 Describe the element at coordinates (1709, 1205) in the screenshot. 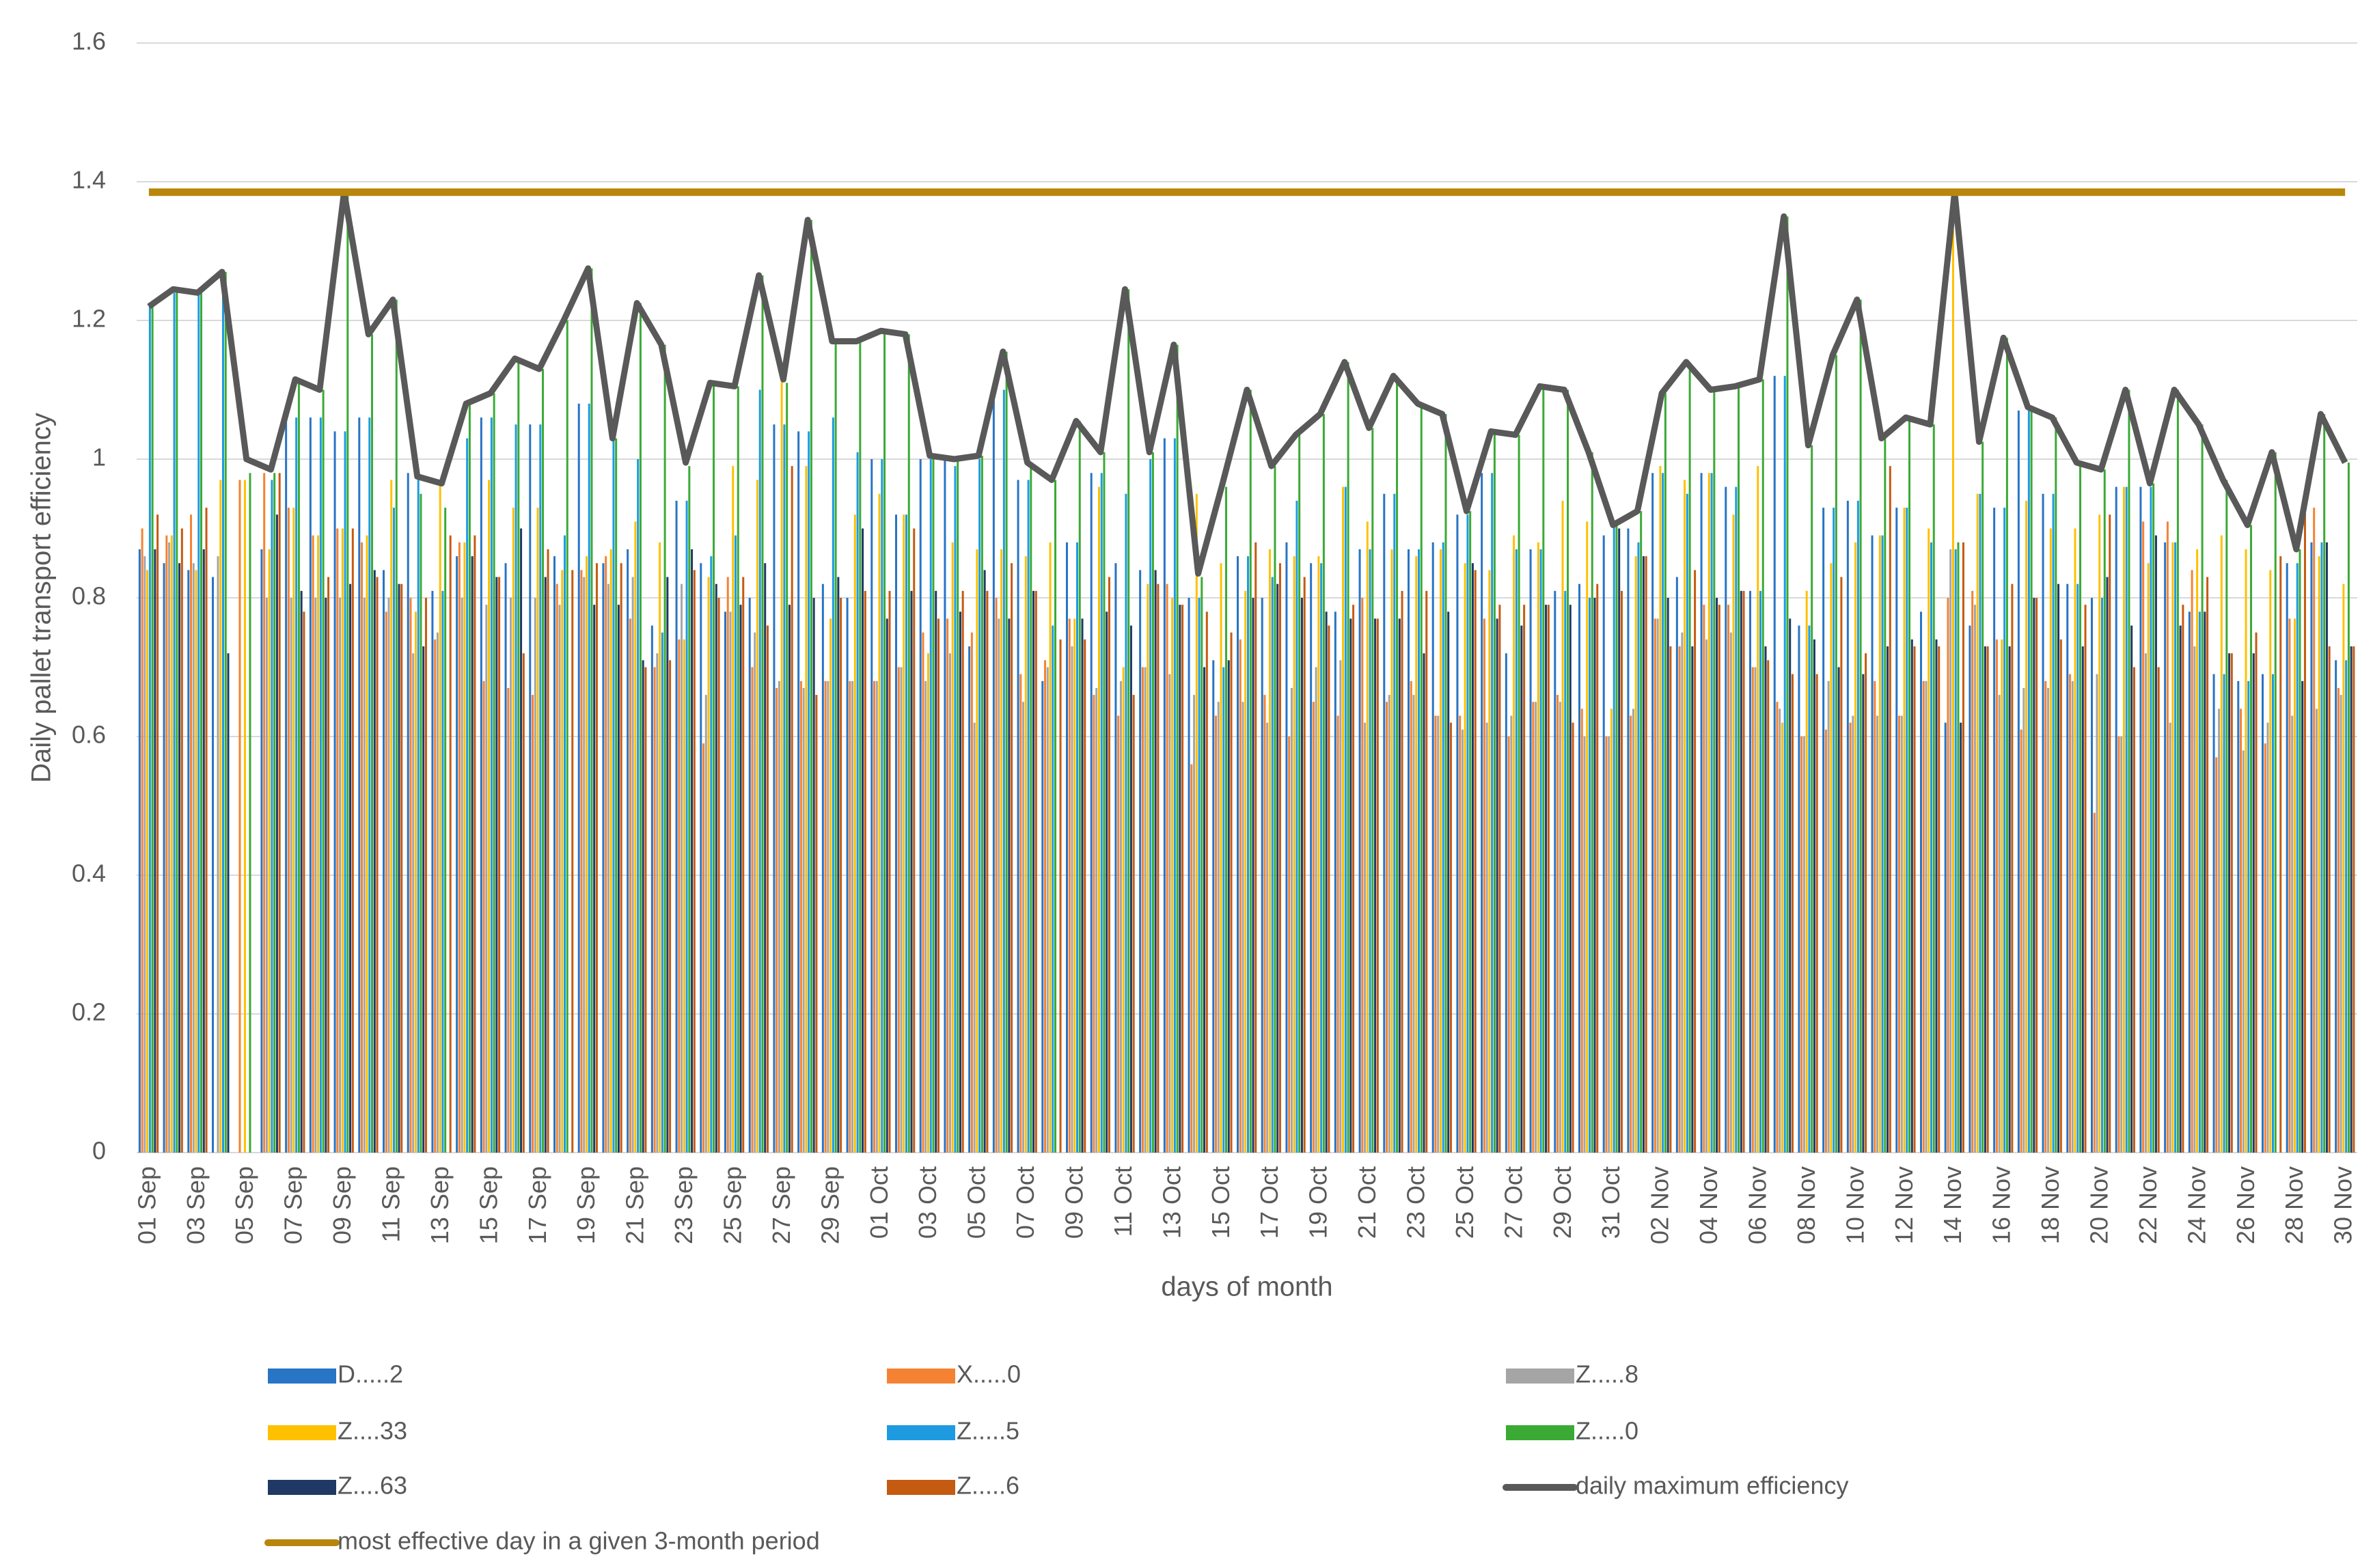

I see `x-tick-label: 04 Nov` at that location.